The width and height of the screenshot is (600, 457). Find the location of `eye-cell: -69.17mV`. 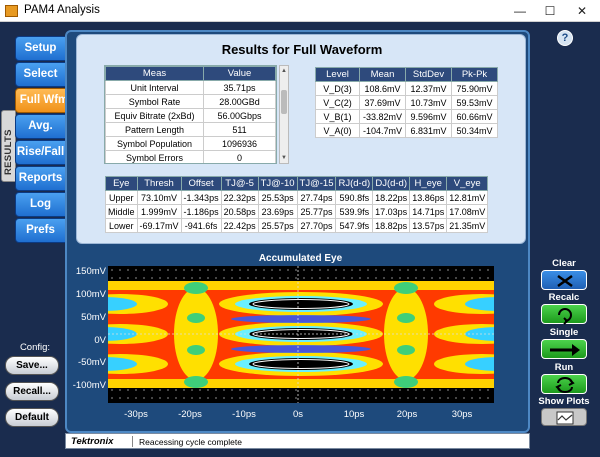

eye-cell: -69.17mV is located at coordinates (159, 225).